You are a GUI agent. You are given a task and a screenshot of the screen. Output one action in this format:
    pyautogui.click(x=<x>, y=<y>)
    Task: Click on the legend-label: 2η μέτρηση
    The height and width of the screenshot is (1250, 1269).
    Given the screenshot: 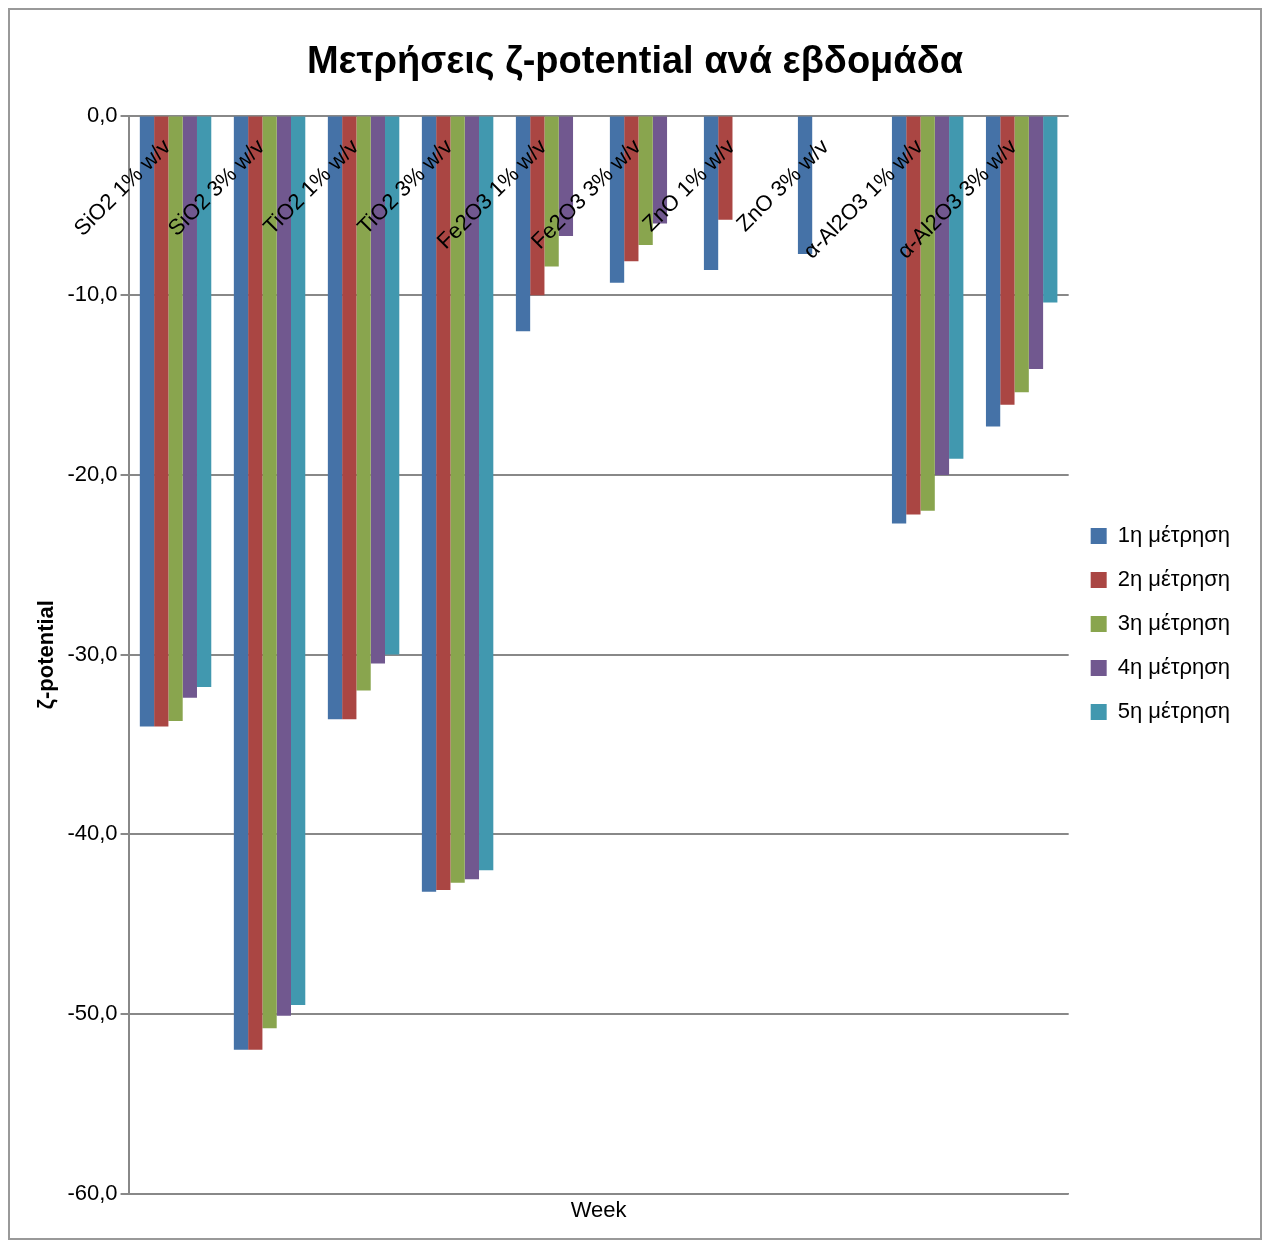 What is the action you would take?
    pyautogui.click(x=1174, y=579)
    